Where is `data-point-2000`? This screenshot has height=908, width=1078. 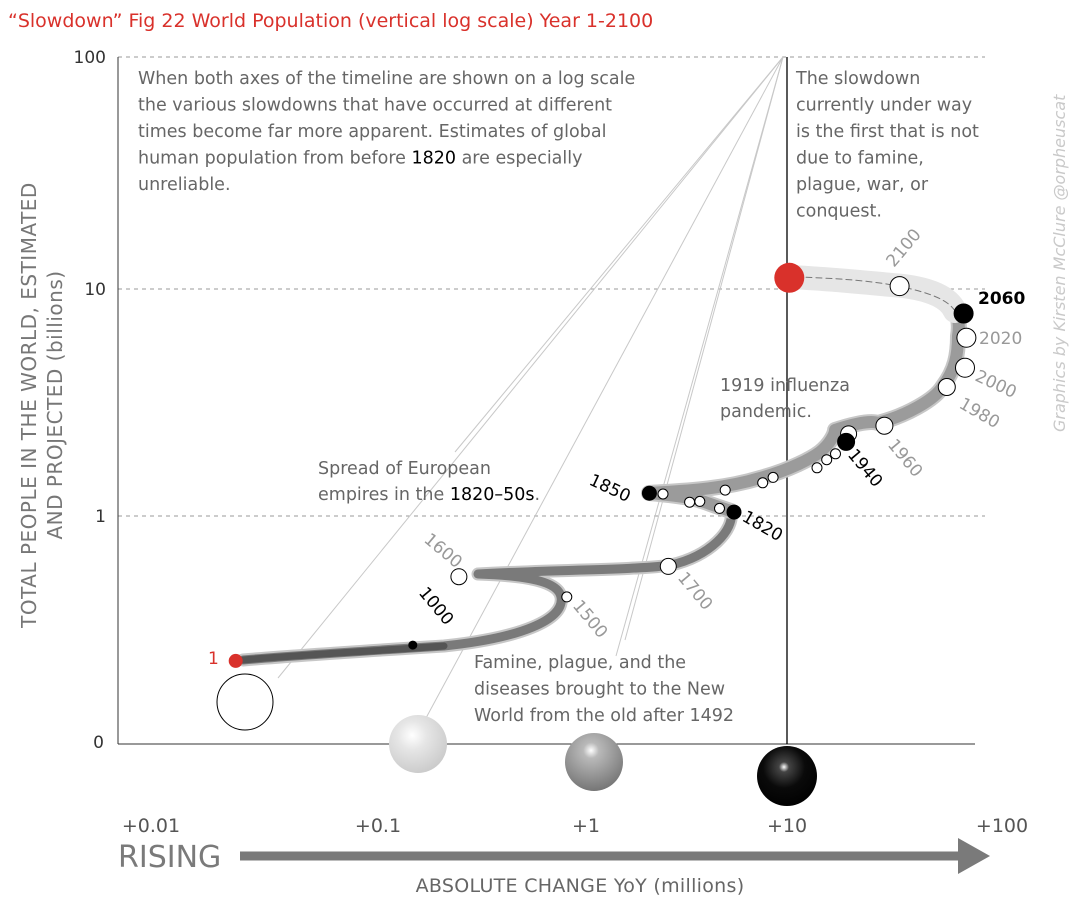 data-point-2000 is located at coordinates (966, 337).